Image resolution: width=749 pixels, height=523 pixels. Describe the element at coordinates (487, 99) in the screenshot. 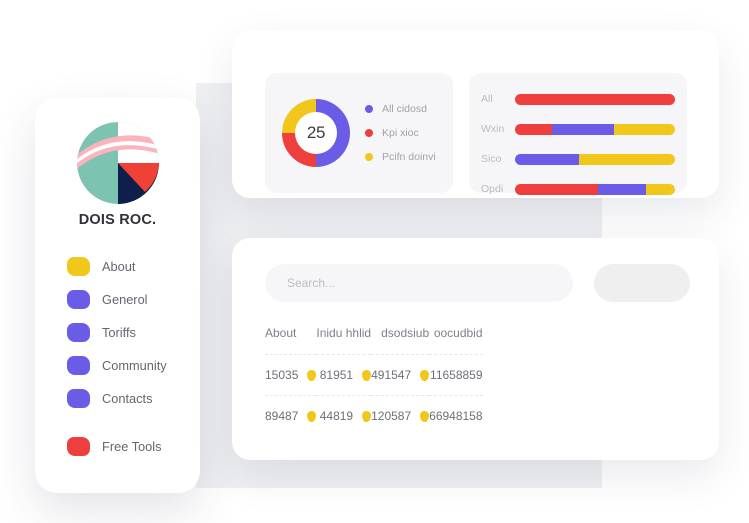

I see `bar-label: All` at that location.